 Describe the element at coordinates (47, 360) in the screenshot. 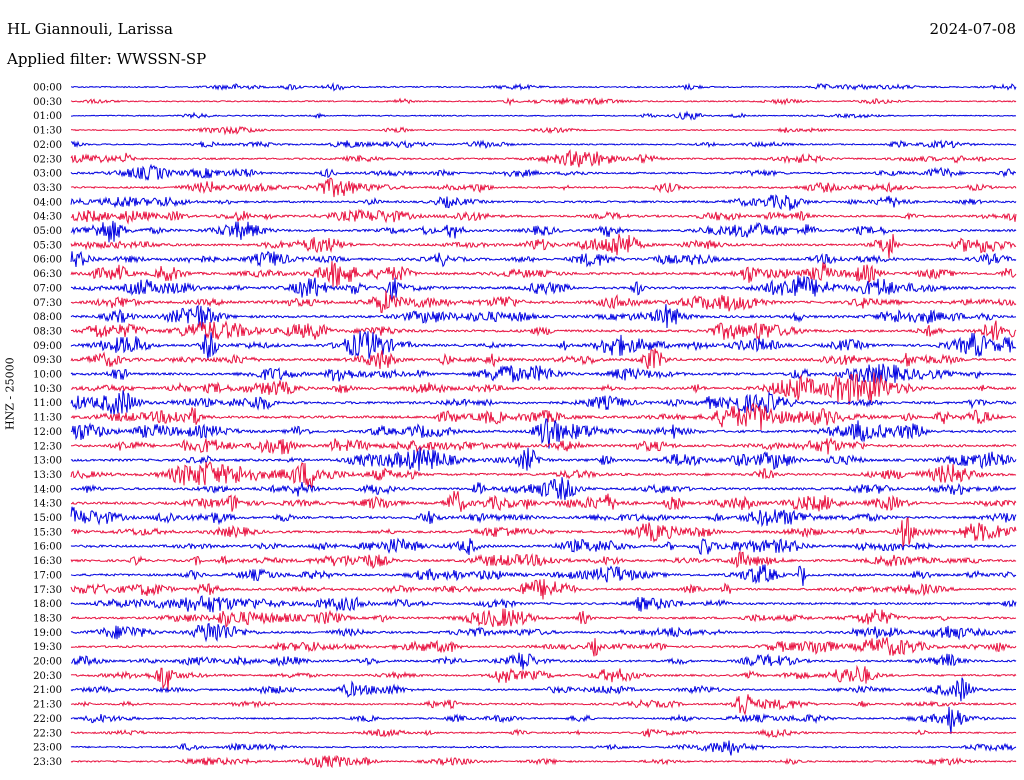

I see `row-time-label: 09:30` at that location.